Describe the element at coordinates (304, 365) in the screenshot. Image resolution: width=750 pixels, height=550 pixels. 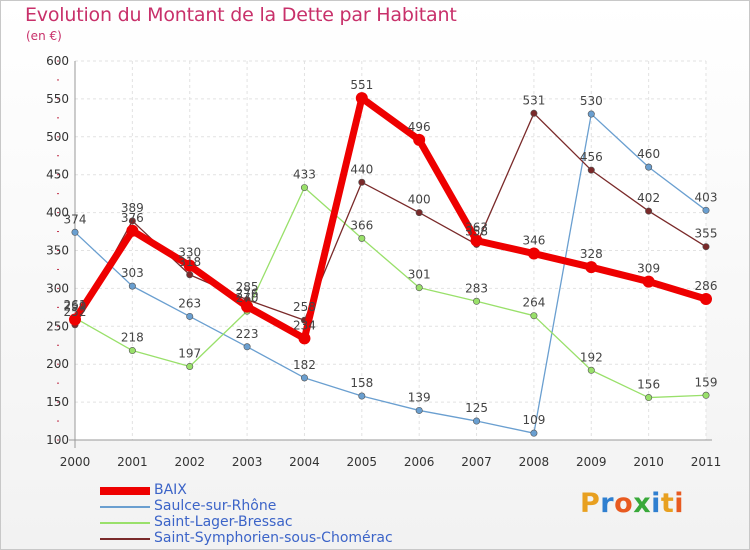
I see `data-label: 182` at that location.